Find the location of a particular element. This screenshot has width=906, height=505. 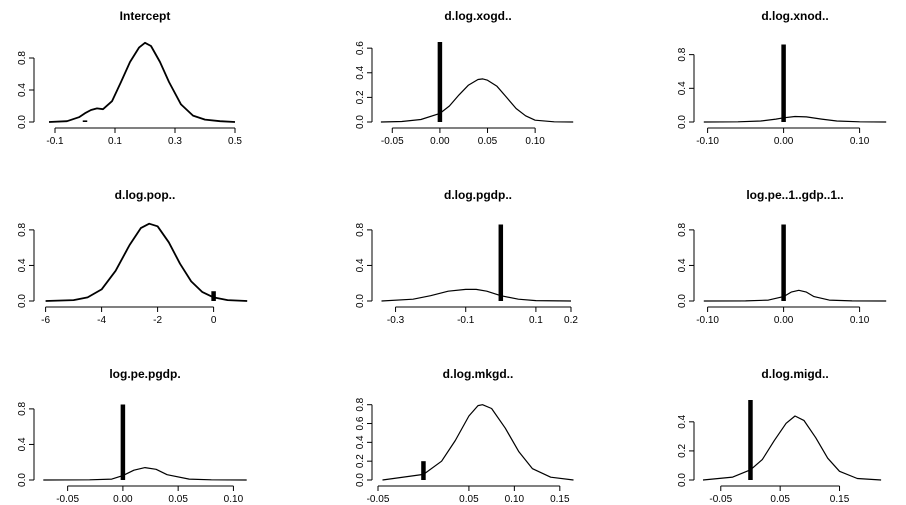

x-tick-label: -2 is located at coordinates (157, 320).